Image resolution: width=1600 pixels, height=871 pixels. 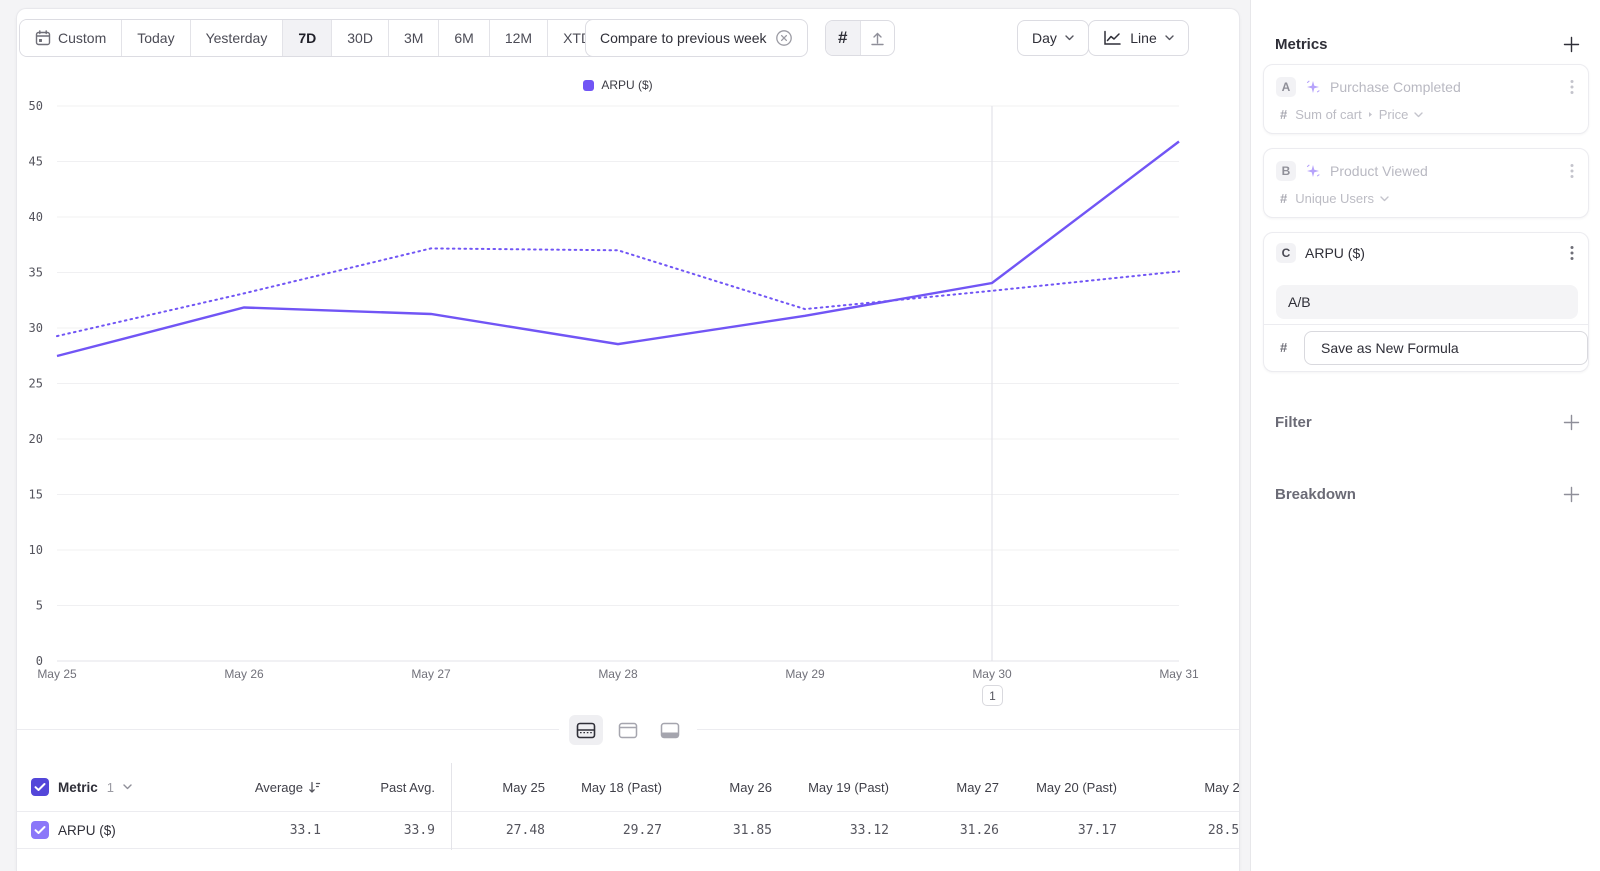 What do you see at coordinates (627, 85) in the screenshot?
I see `legend-label: ARPU ($)` at bounding box center [627, 85].